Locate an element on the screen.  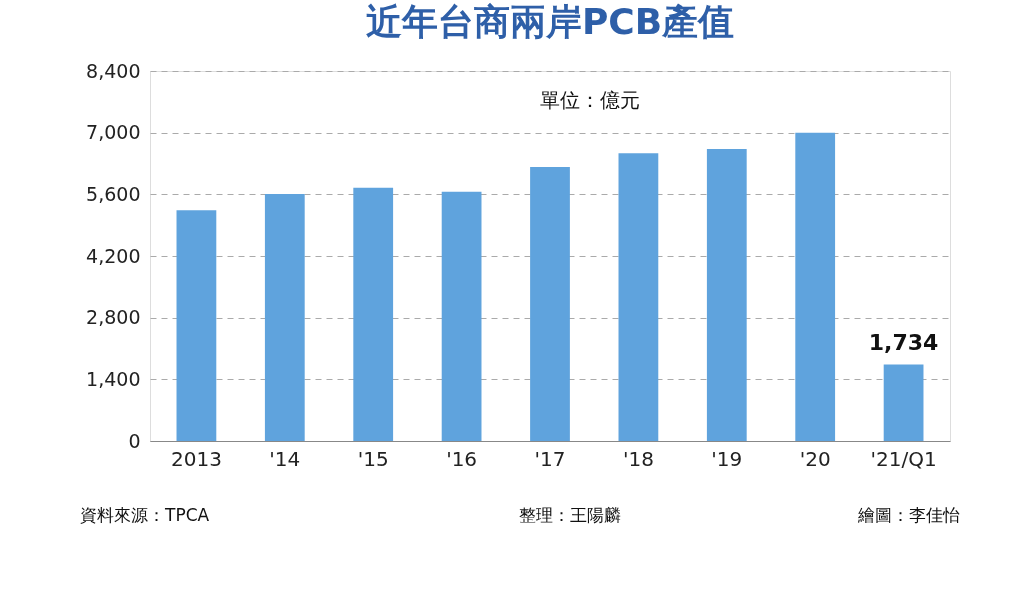
chart-title: 近年台商兩岸PCB產值 is located at coordinates (550, 21).